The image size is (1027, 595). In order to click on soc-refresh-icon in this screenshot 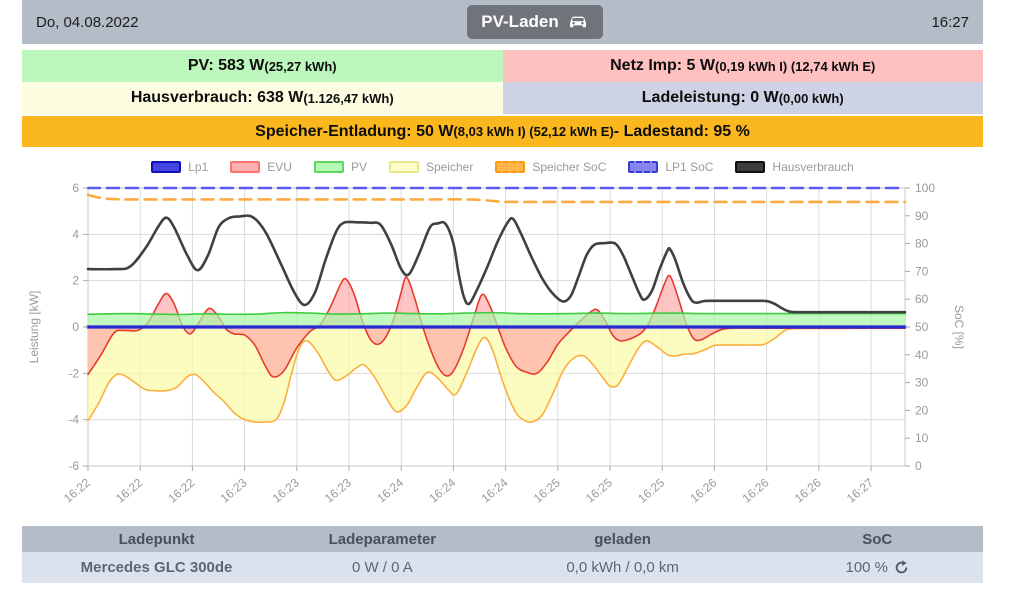, I will do `click(901, 567)`.